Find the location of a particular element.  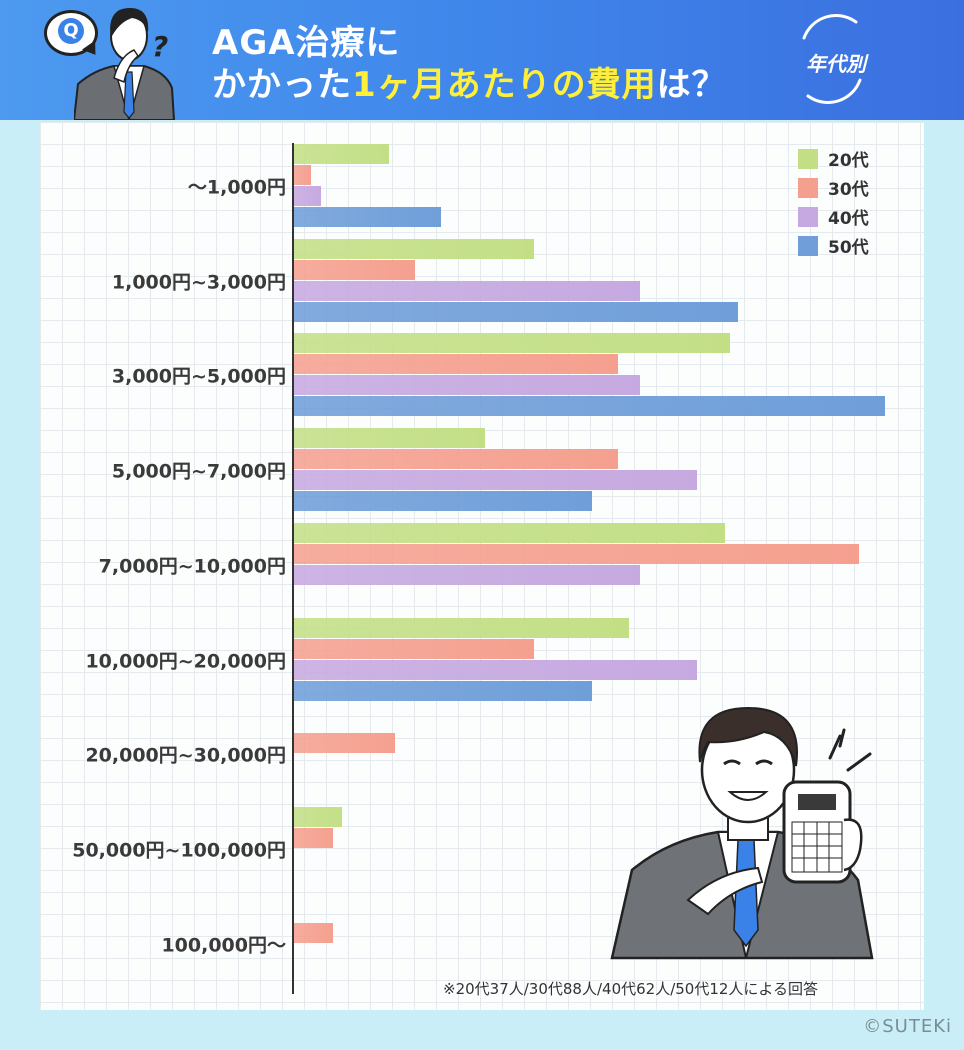

title-line-1: AGA治療に is located at coordinates (306, 43).